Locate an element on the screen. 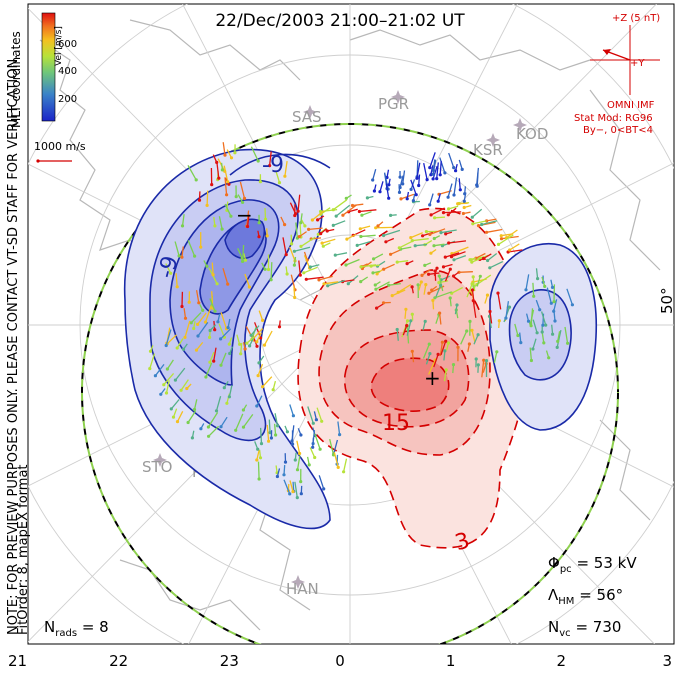 Image resolution: width=680 pixels, height=674 pixels. reference-vector-dot is located at coordinates (38, 161).